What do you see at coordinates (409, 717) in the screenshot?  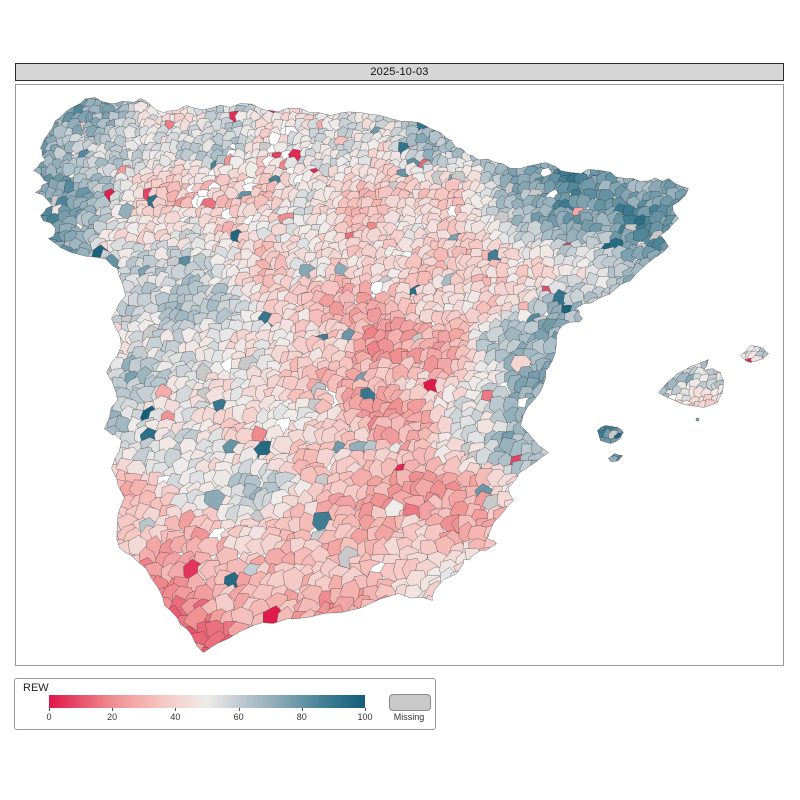 I see `legend-missing-label: Missing` at bounding box center [409, 717].